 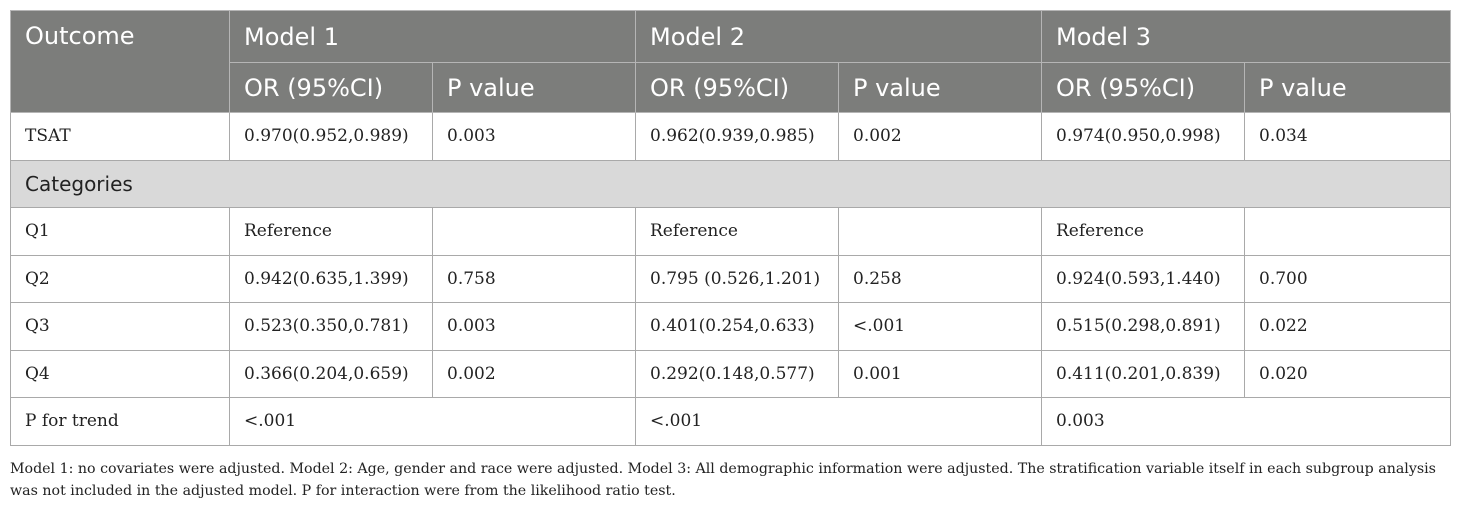 I want to click on table-cell: 0.962(0.939,0.985), so click(x=737, y=136).